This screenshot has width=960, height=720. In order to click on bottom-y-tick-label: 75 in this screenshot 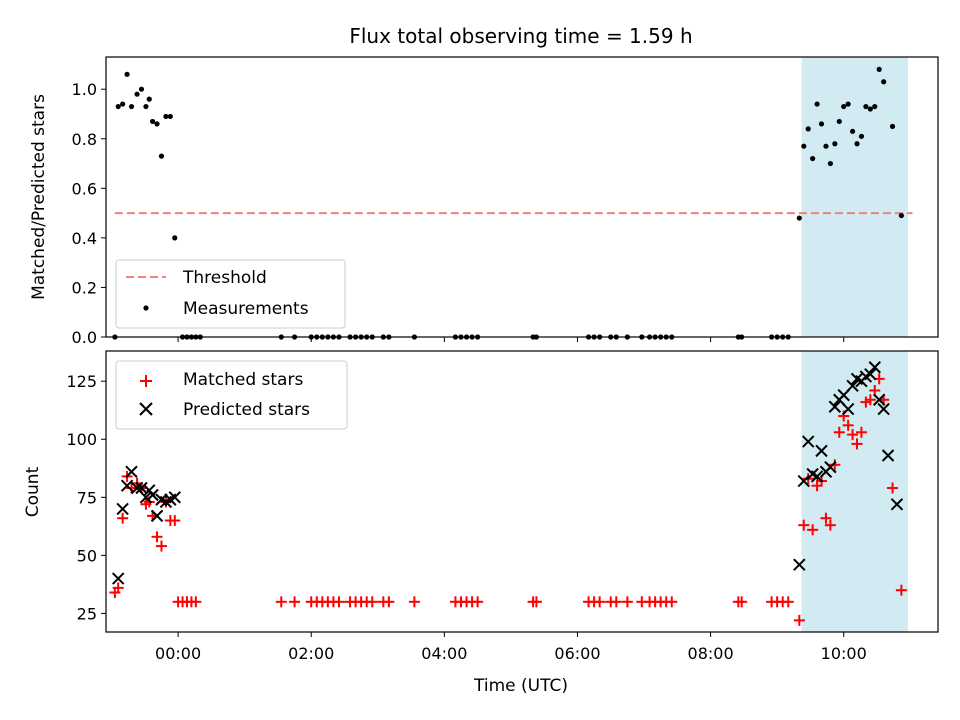, I will do `click(87, 497)`.